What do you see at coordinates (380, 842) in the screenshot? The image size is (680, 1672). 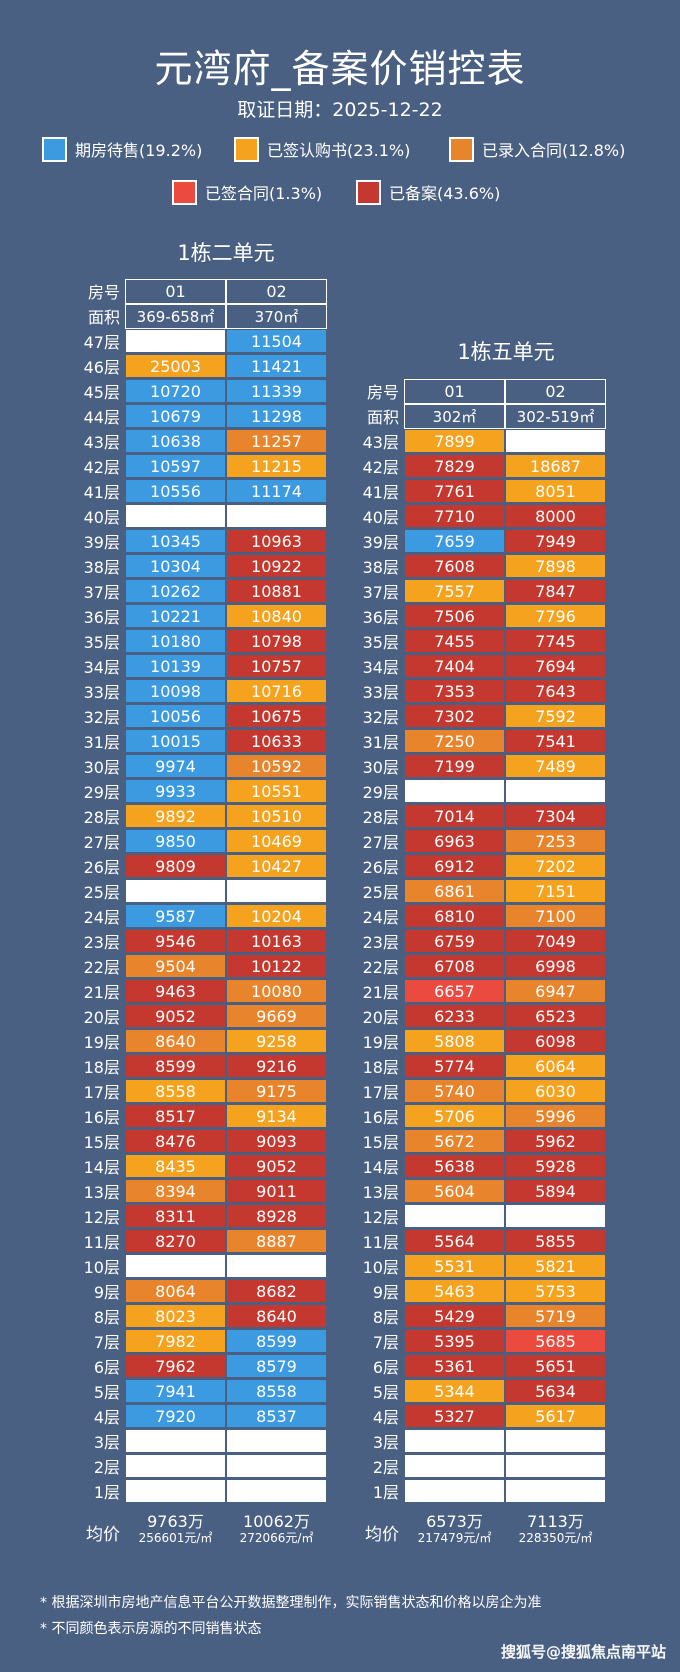 I see `floor-label: 27层` at bounding box center [380, 842].